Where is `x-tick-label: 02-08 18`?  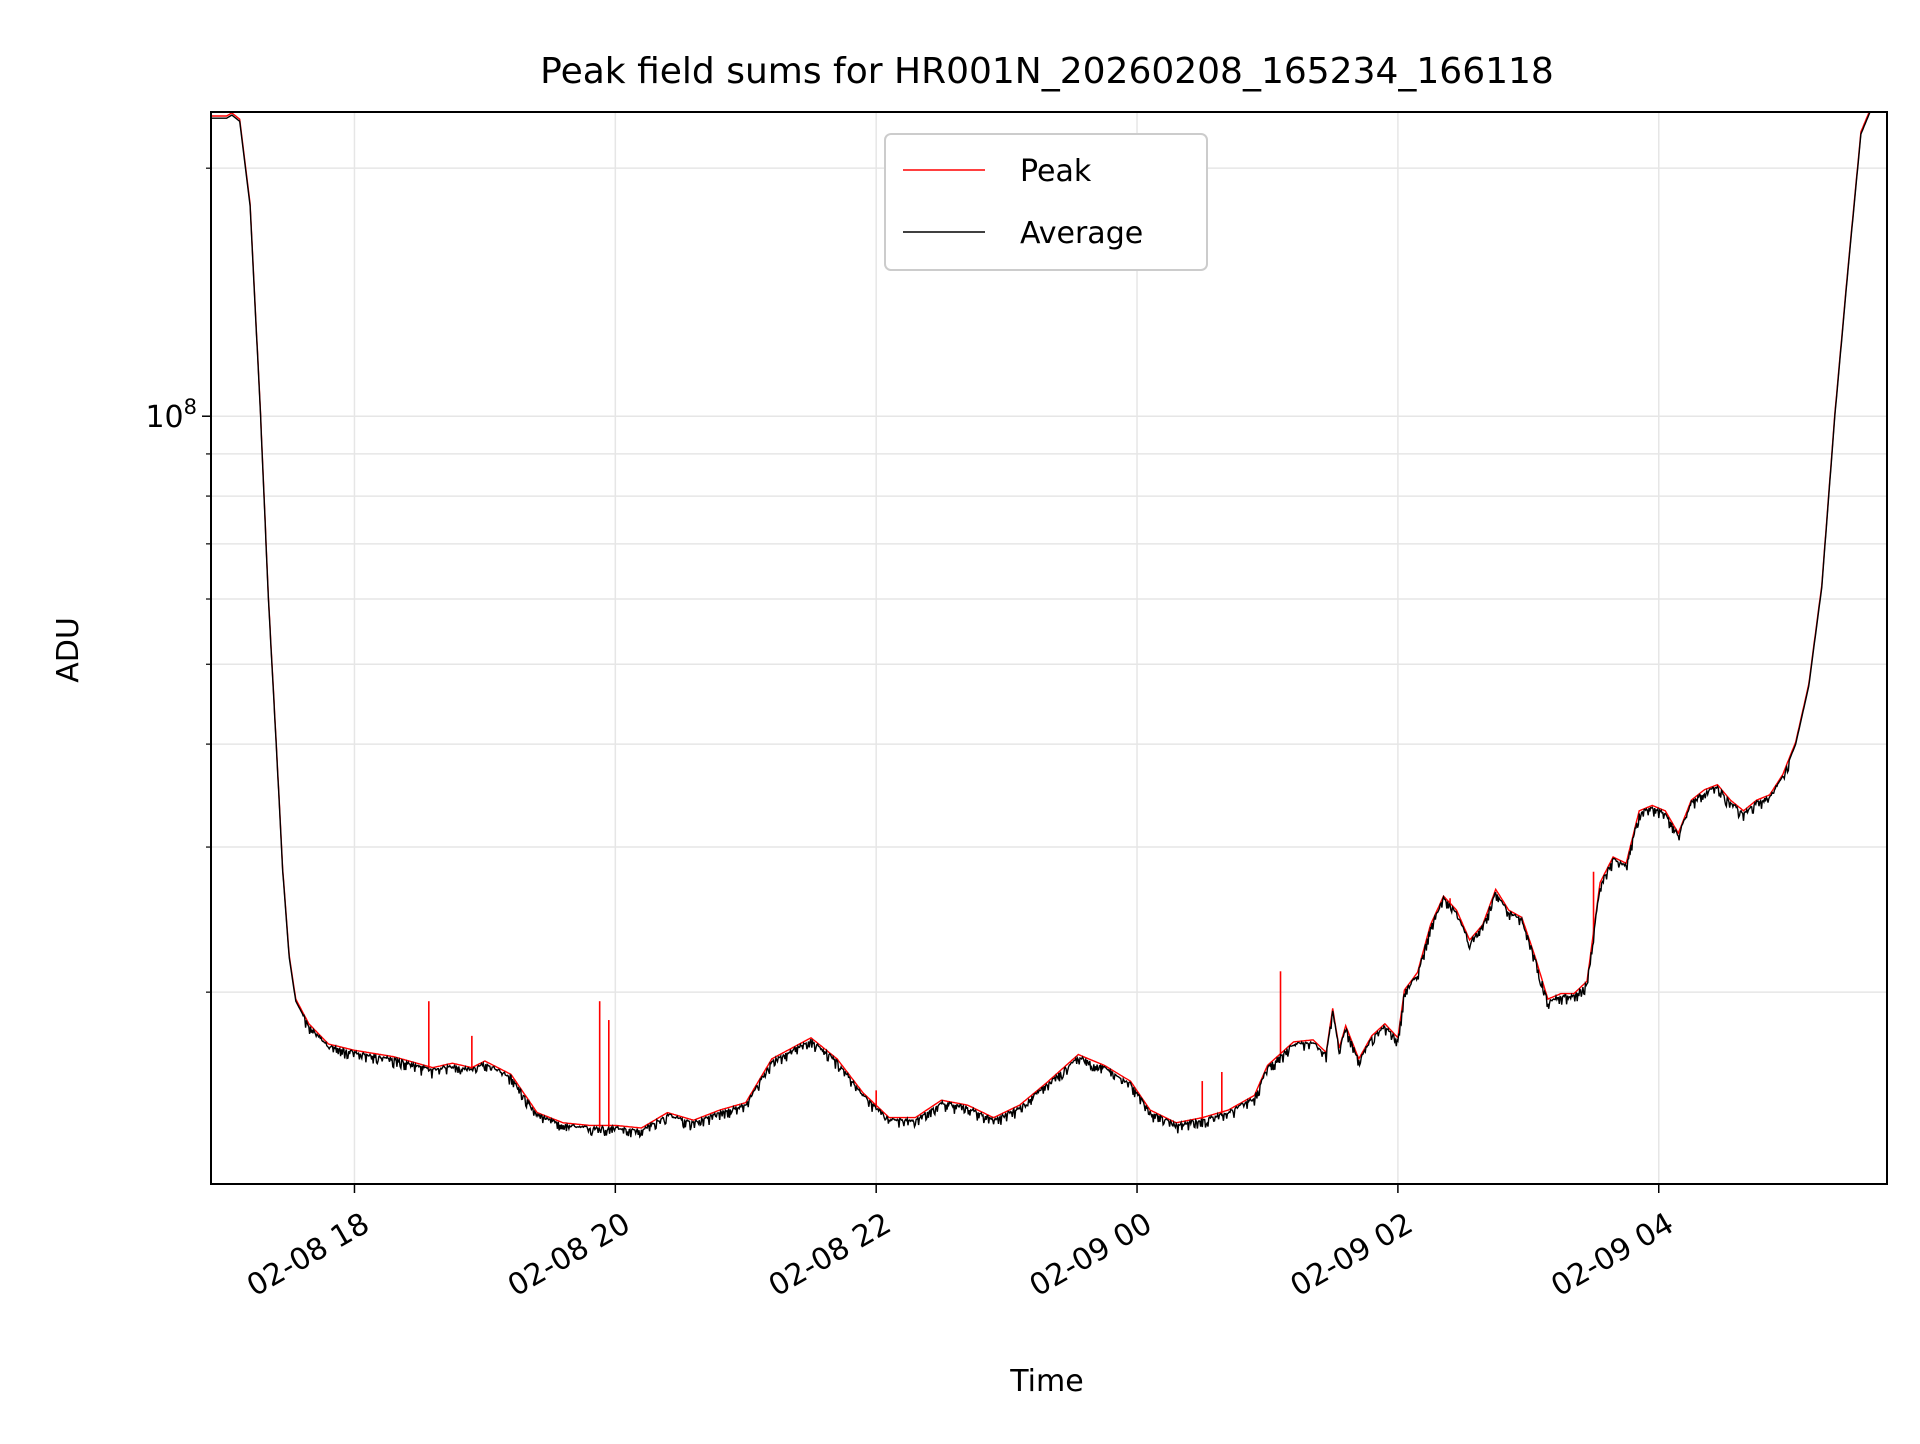 x-tick-label: 02-08 18 is located at coordinates (308, 1255).